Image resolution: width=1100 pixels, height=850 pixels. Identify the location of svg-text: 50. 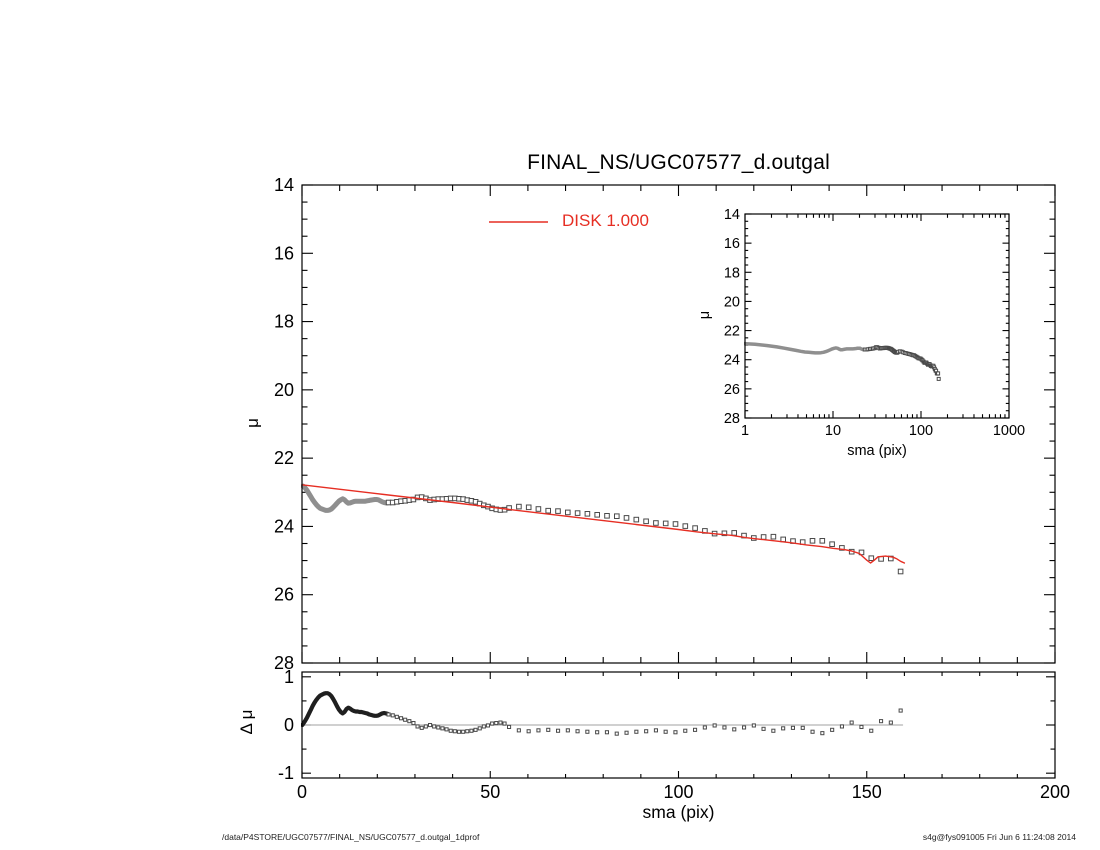
(490, 792).